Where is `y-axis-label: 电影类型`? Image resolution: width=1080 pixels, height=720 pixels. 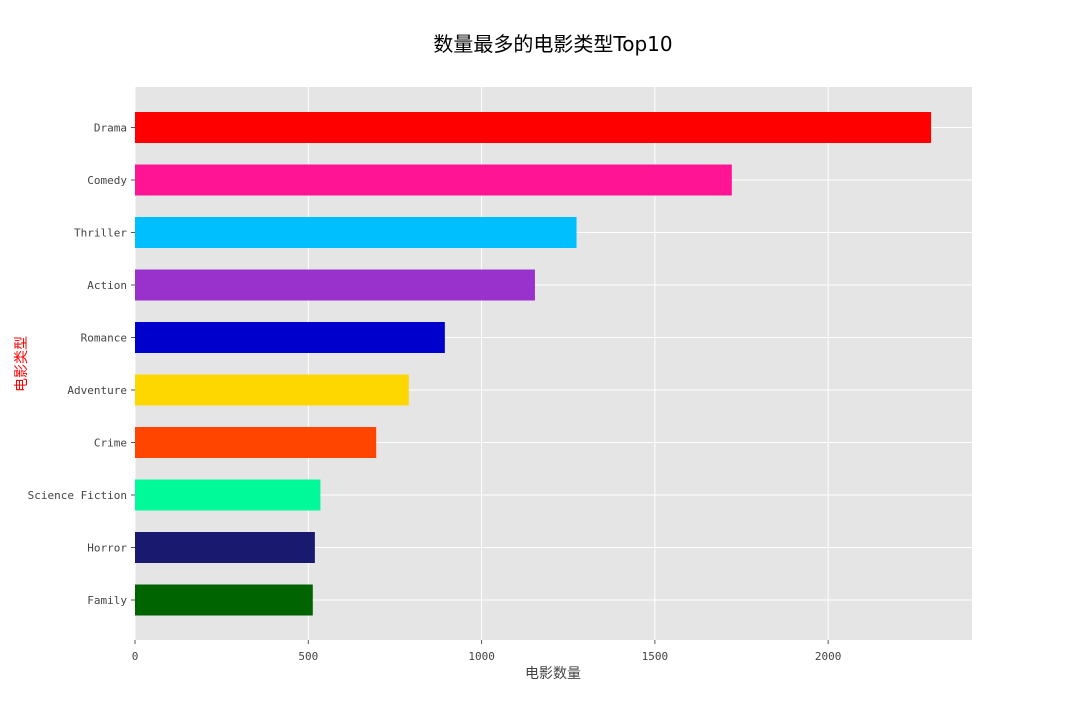
y-axis-label: 电影类型 is located at coordinates (22, 364).